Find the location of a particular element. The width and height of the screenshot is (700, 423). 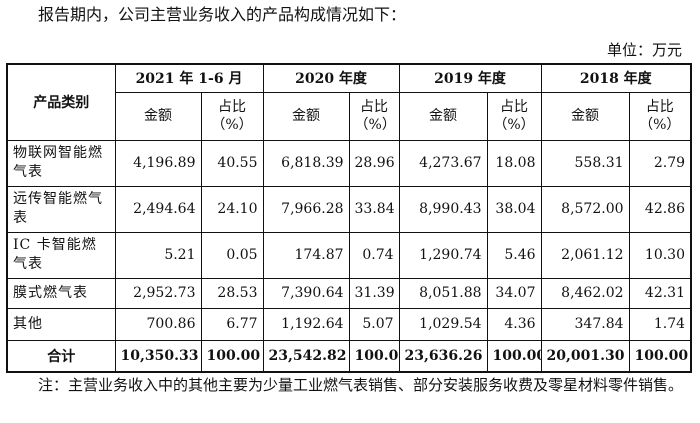

value-cell: 42.31 is located at coordinates (660, 293).